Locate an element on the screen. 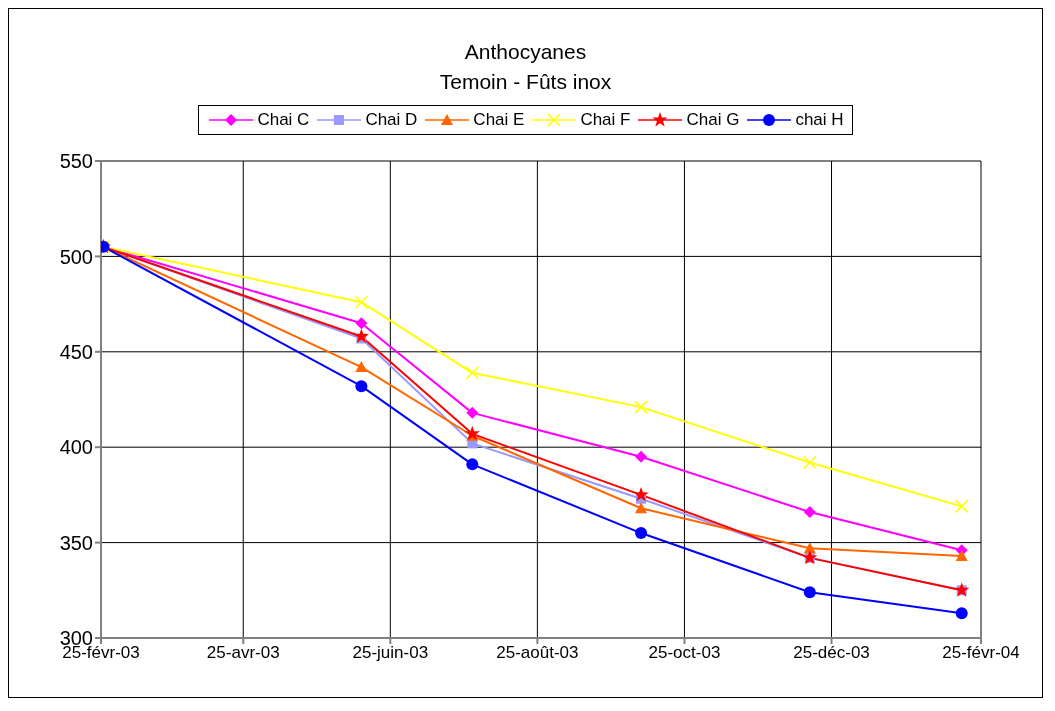  chart-title: Anthocyanes is located at coordinates (525, 52).